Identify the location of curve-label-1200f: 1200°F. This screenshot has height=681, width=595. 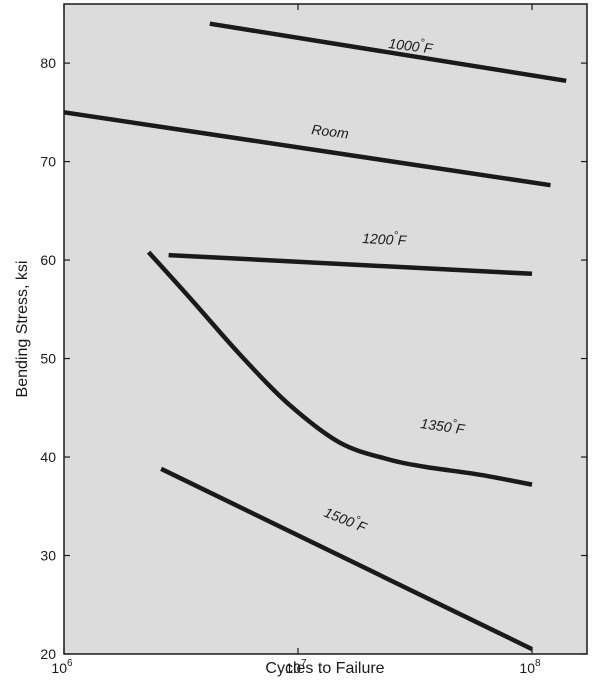
(385, 238).